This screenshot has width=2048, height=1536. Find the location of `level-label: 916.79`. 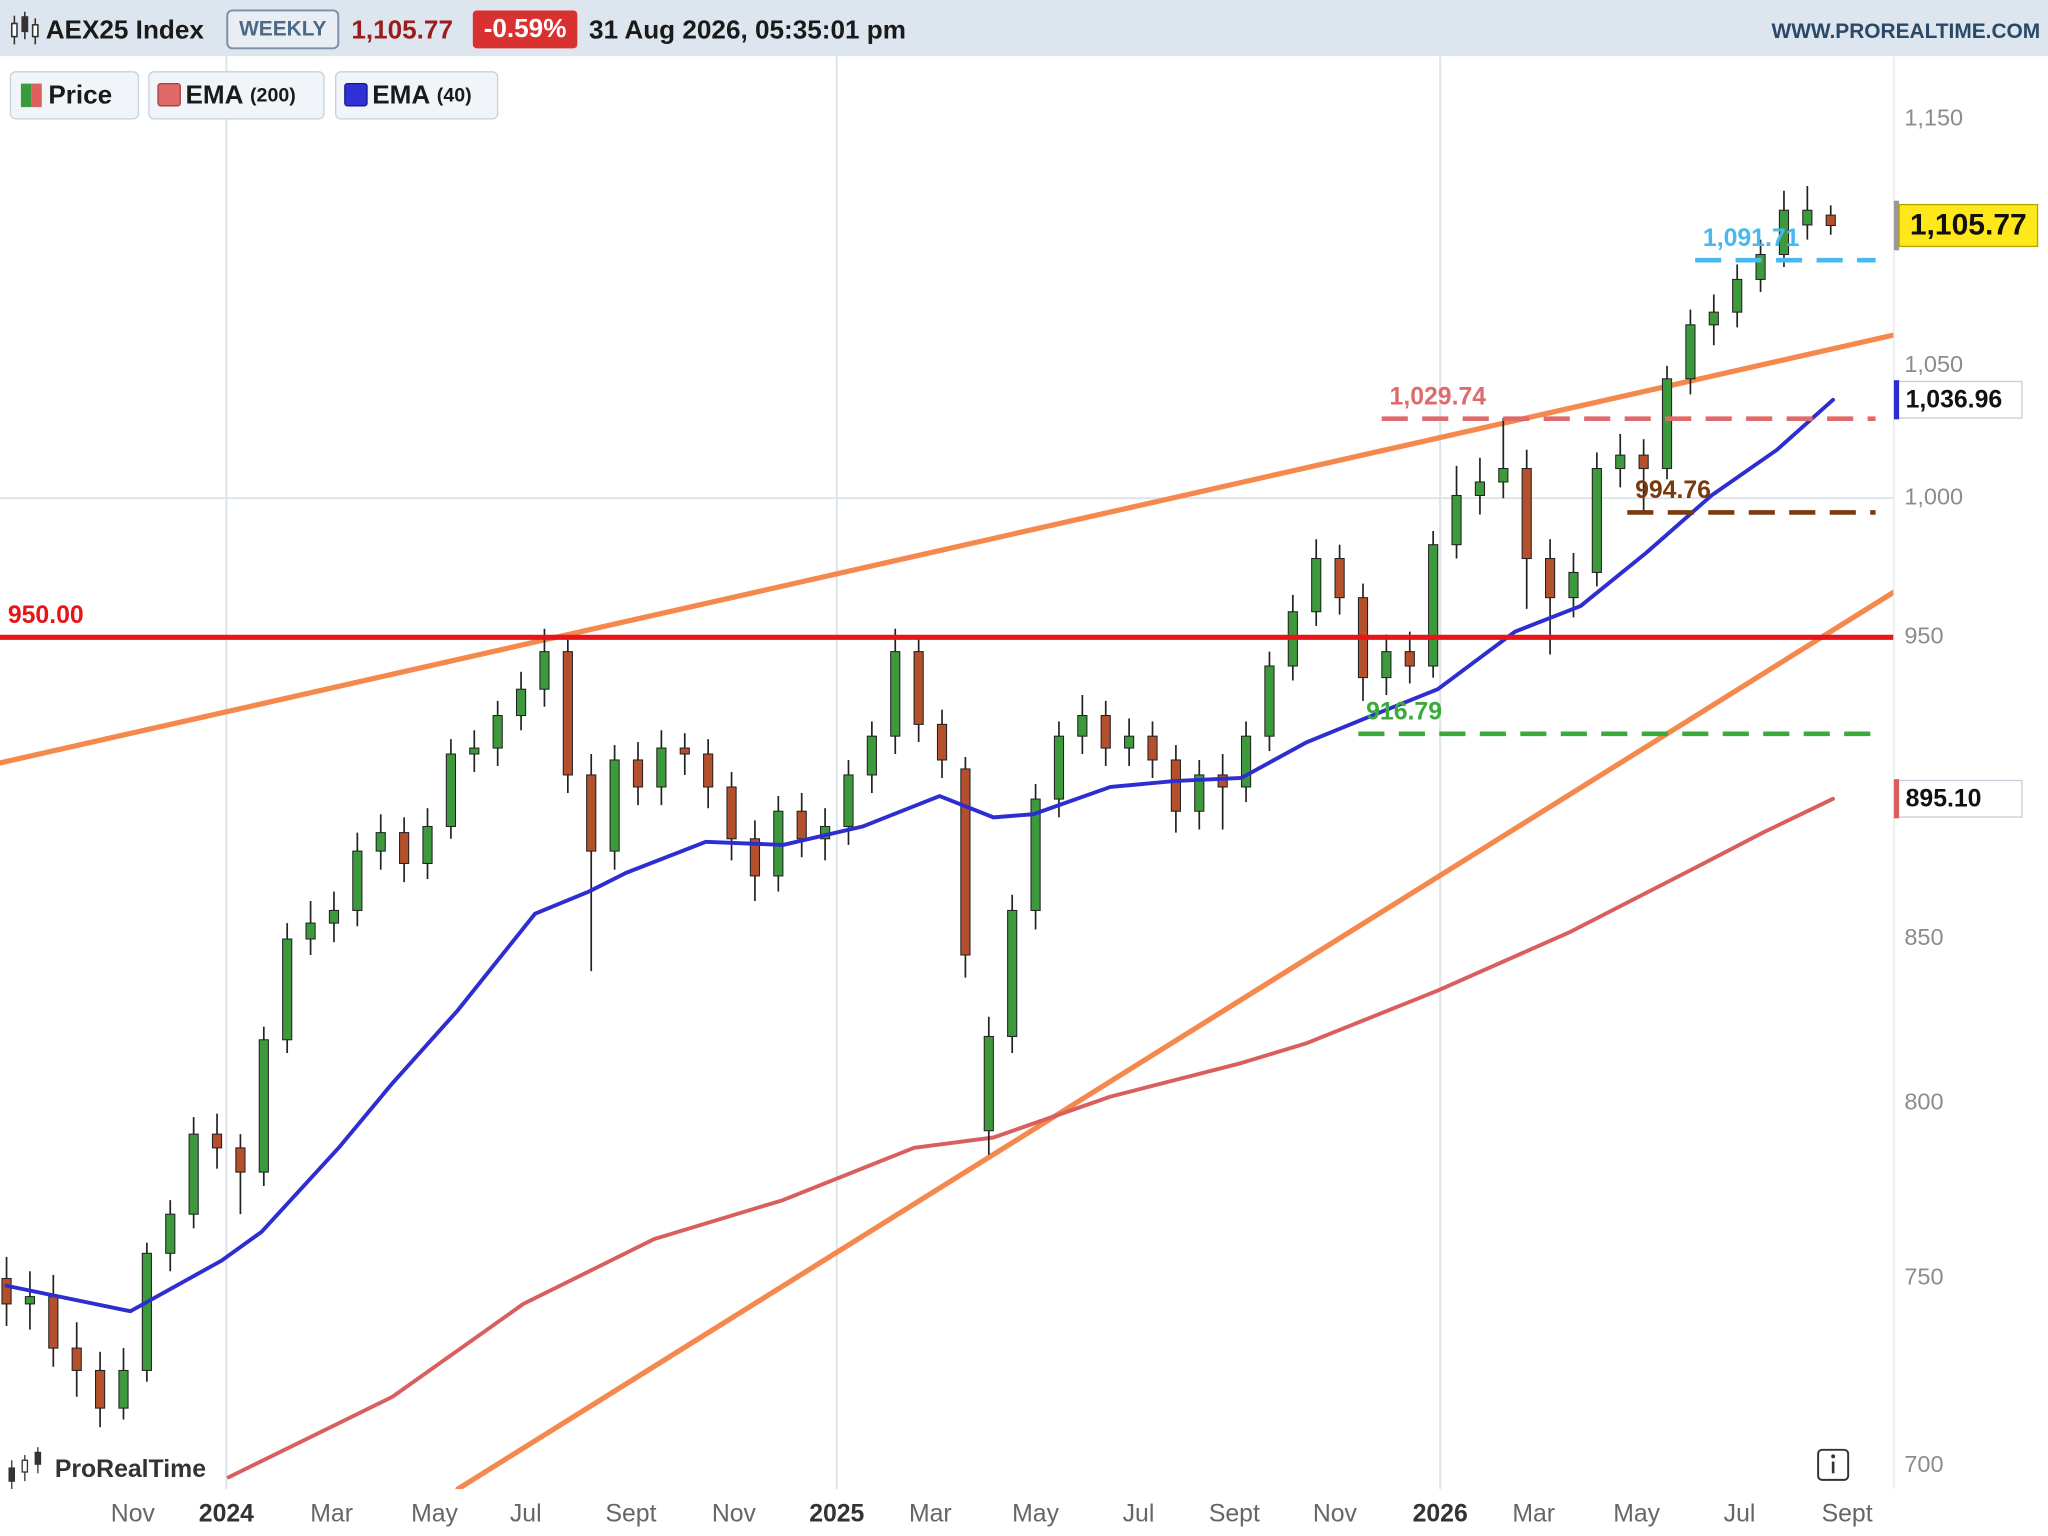

level-label: 916.79 is located at coordinates (1404, 711).